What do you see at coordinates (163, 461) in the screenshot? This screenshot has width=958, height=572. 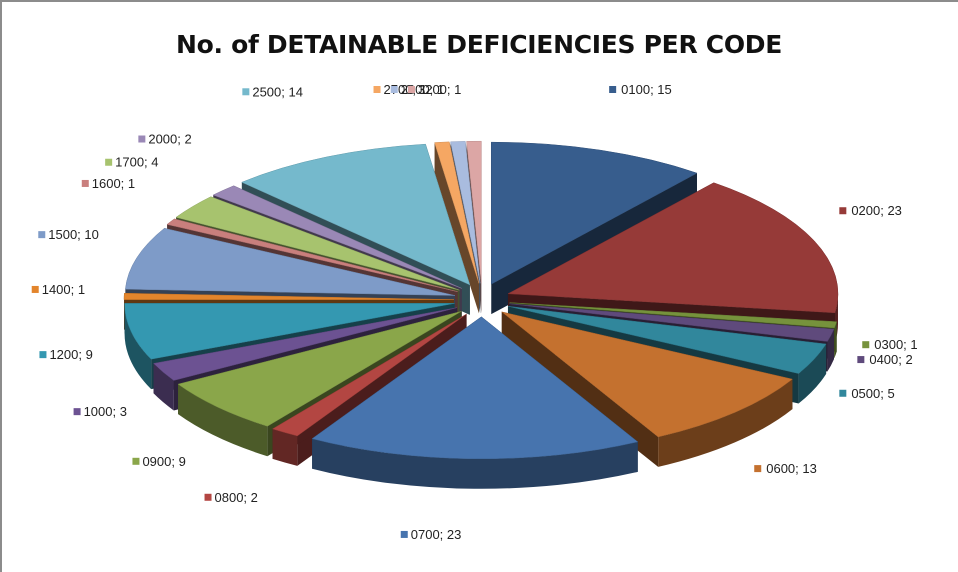 I see `slice-label: 0900; 9` at bounding box center [163, 461].